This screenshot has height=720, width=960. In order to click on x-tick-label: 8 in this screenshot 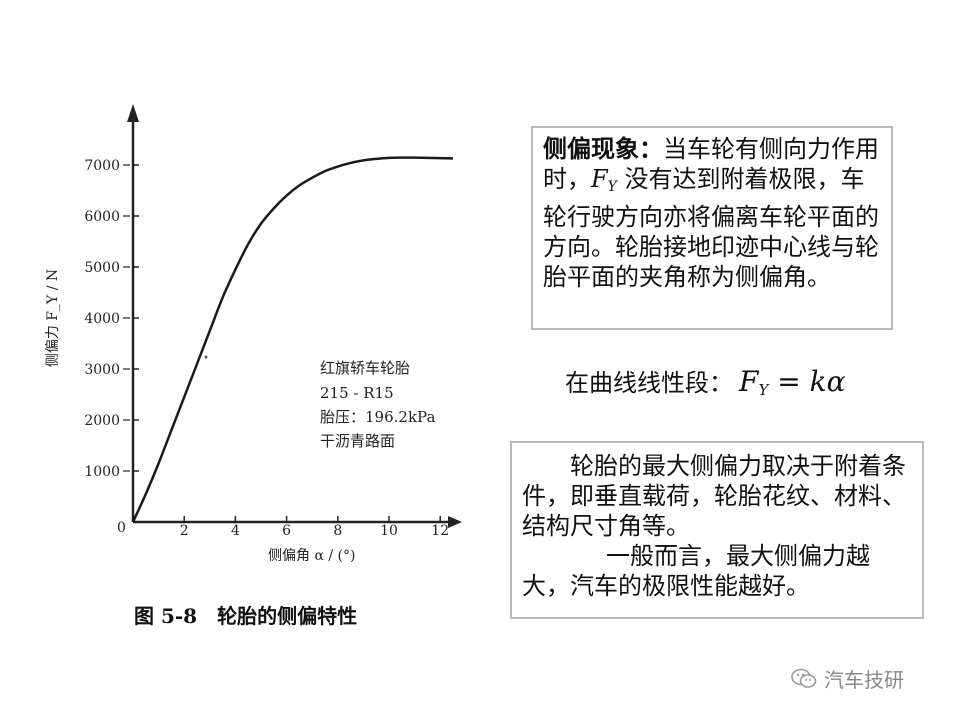, I will do `click(337, 531)`.